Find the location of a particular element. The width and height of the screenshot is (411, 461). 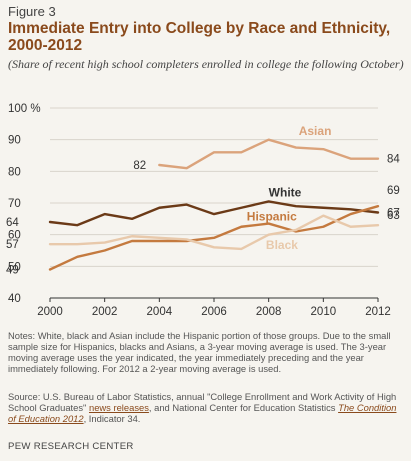

y-tick-label-90: 90 is located at coordinates (14, 141).